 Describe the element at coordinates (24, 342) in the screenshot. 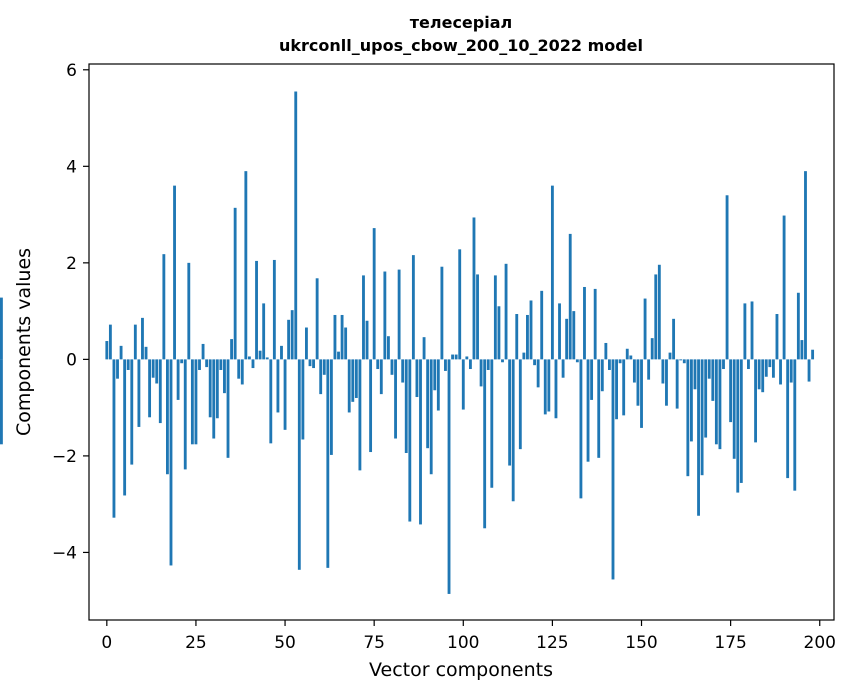

I see `y-axis-label: Components values` at that location.